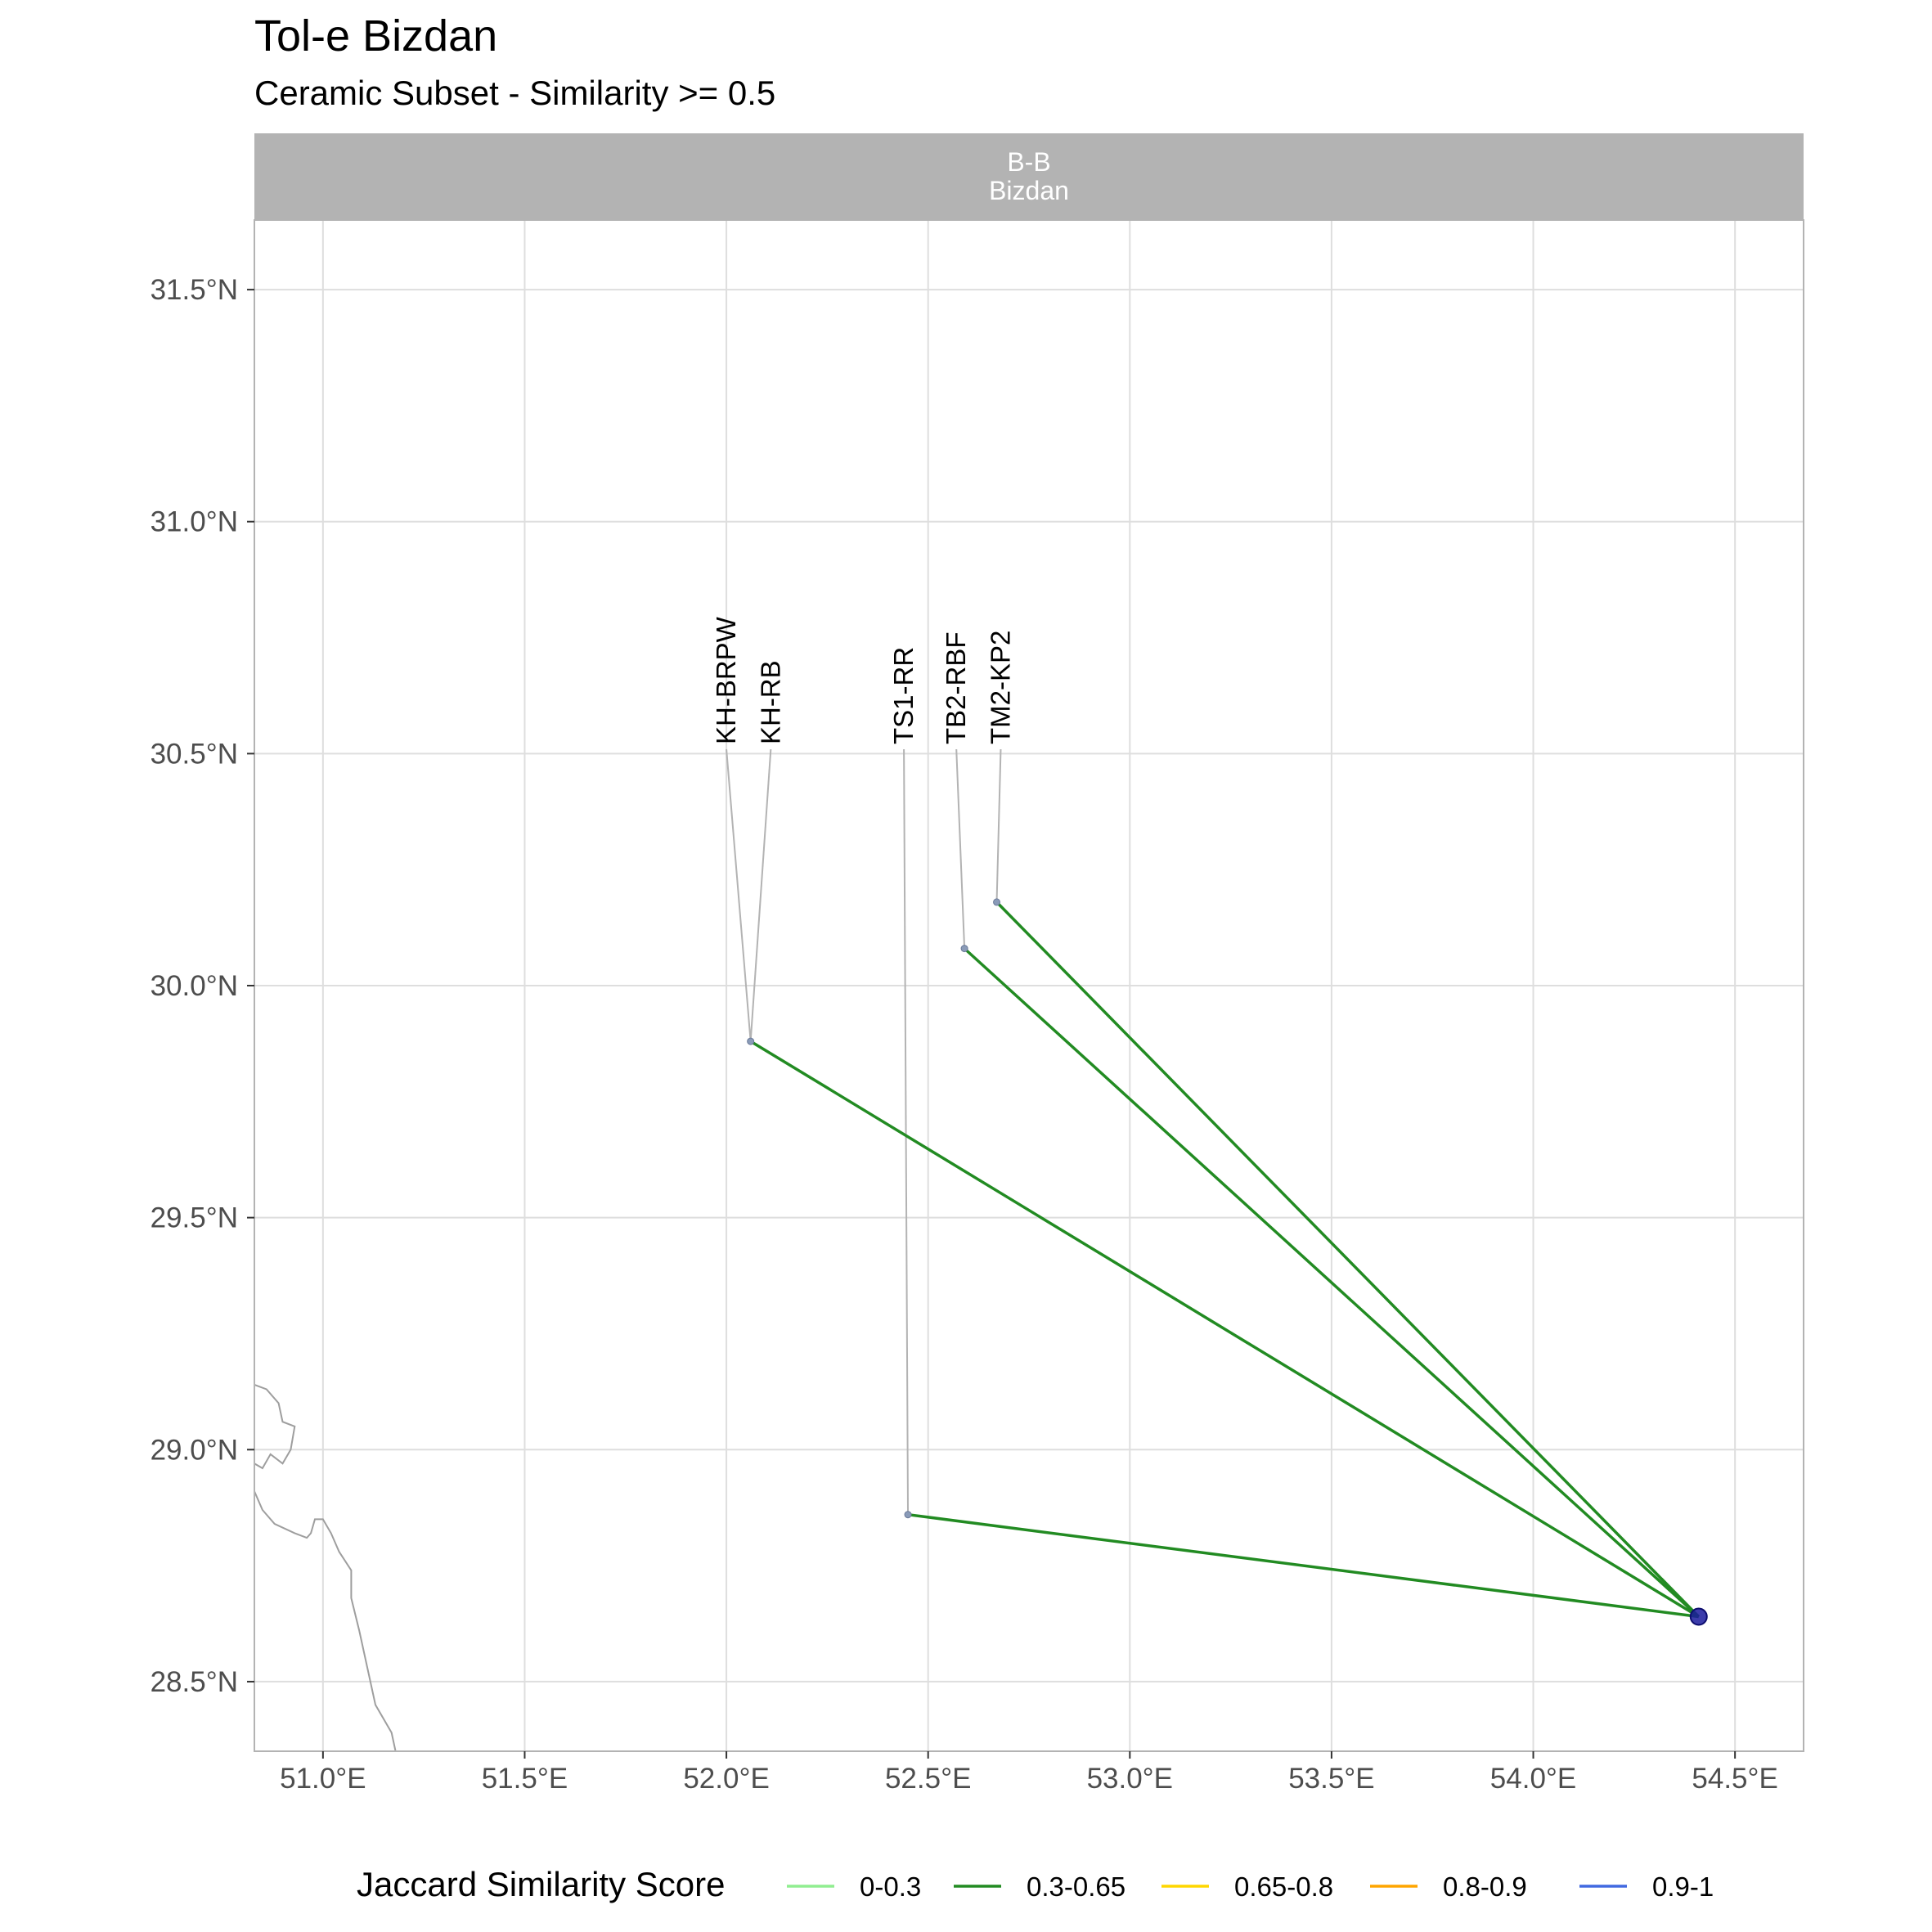 Image resolution: width=1932 pixels, height=1932 pixels. What do you see at coordinates (1283, 1886) in the screenshot?
I see `legend-label-0-65-0-8: 0.65-0.8` at bounding box center [1283, 1886].